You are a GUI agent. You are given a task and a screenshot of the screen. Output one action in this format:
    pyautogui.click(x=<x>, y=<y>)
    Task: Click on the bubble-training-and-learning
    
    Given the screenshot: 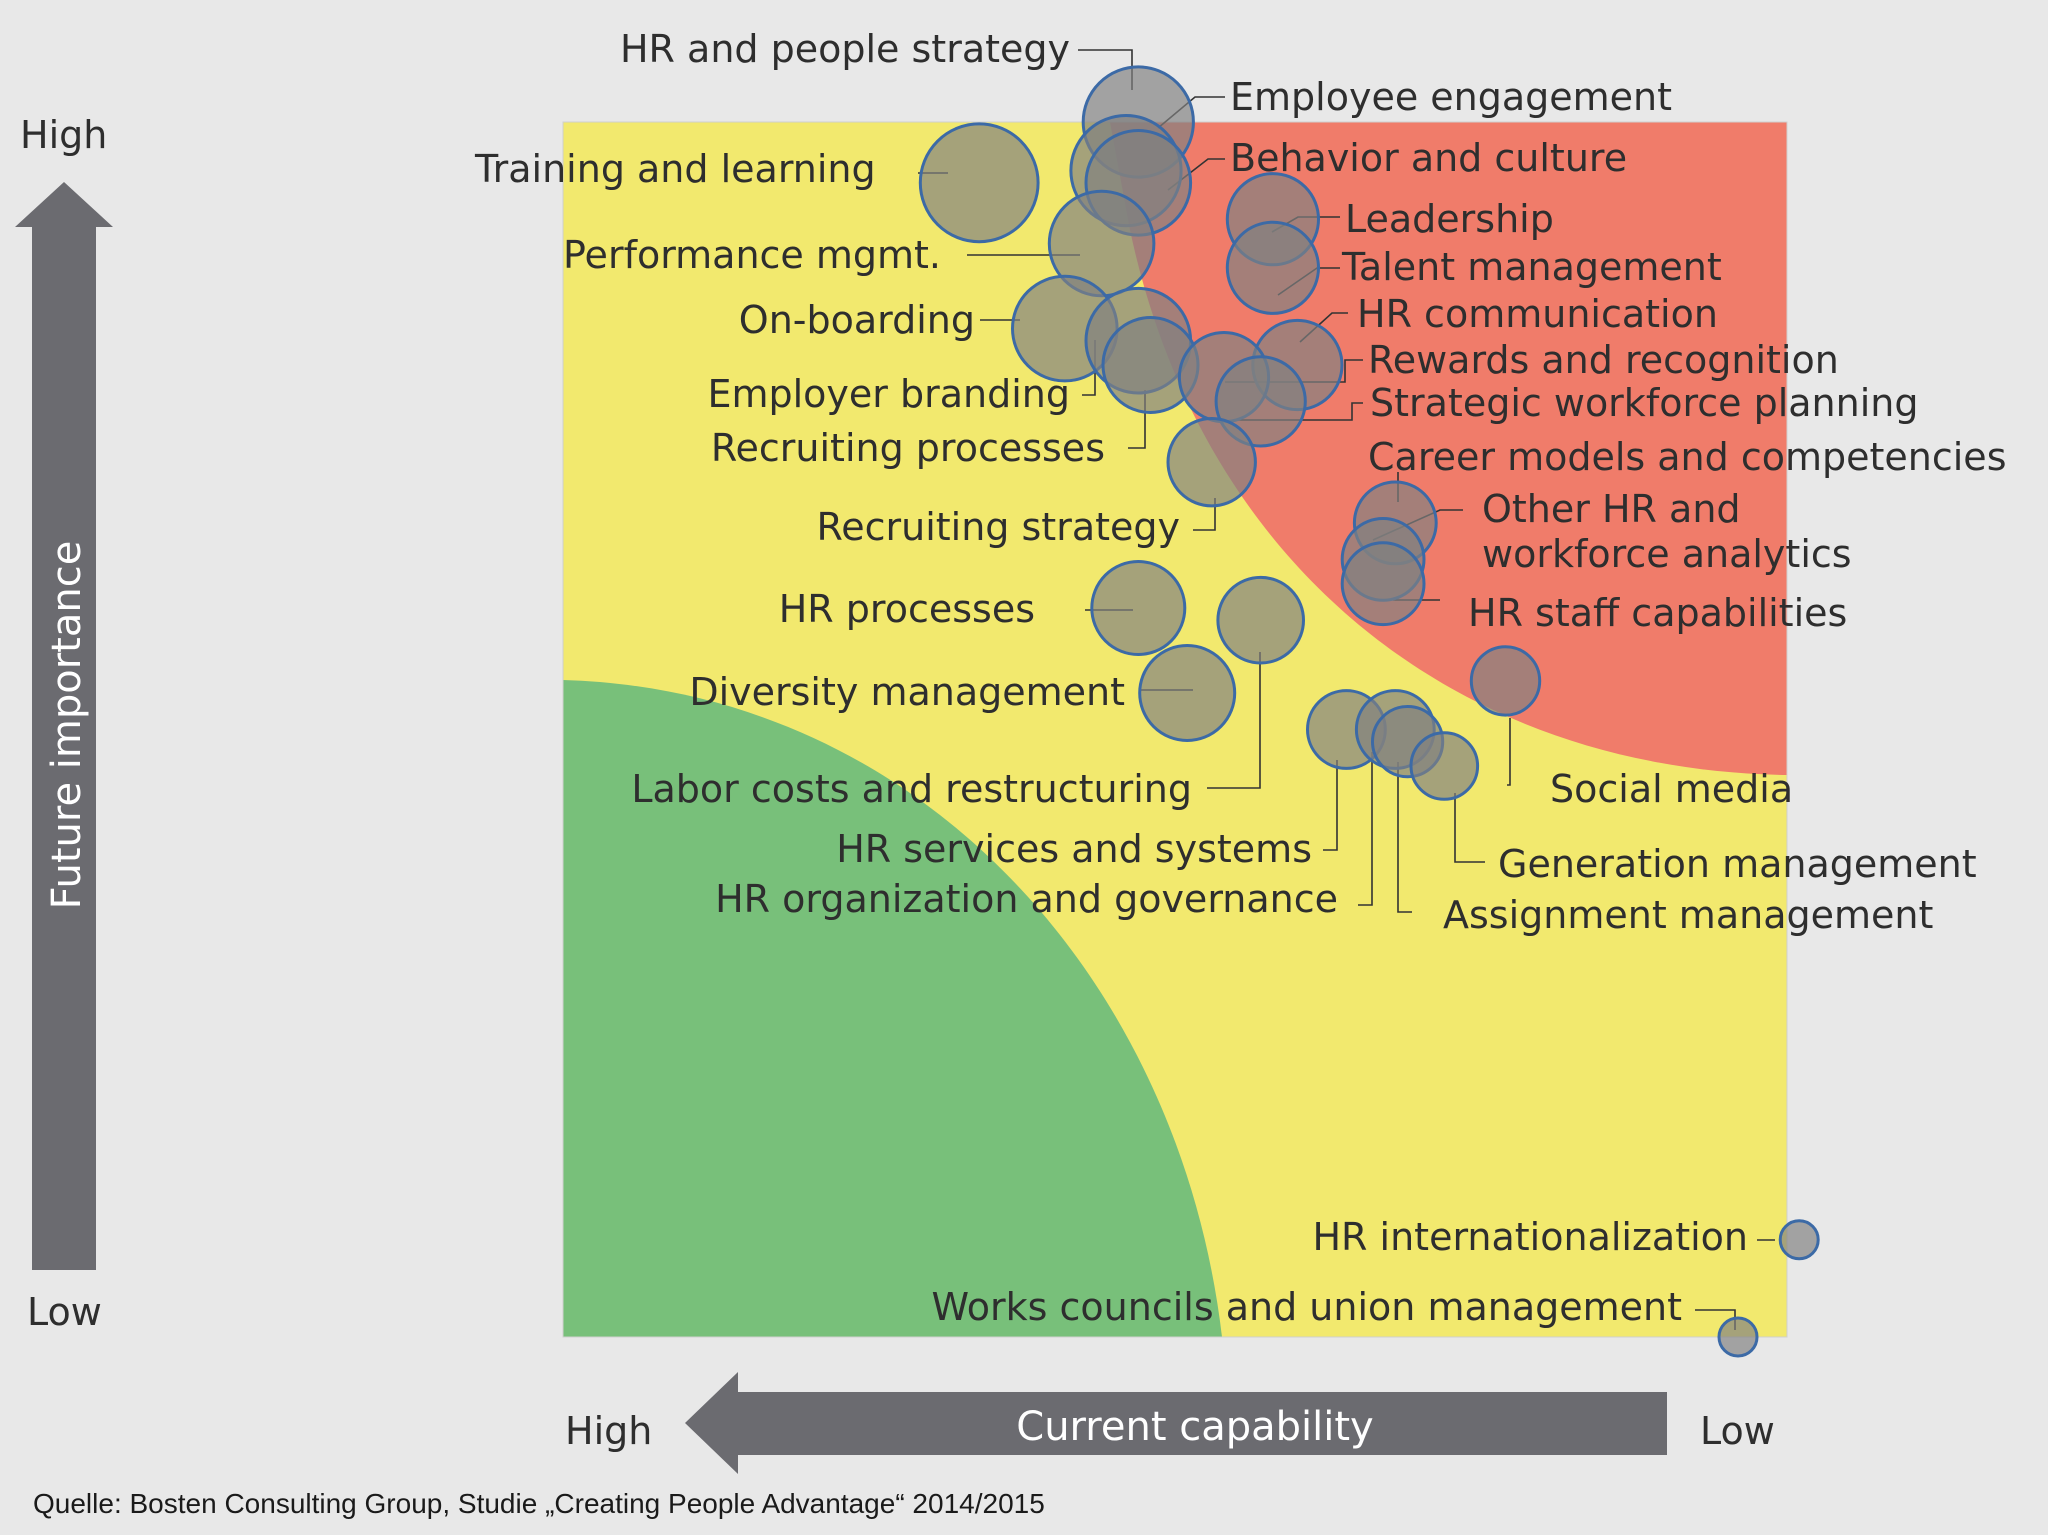 What is the action you would take?
    pyautogui.click(x=979, y=183)
    